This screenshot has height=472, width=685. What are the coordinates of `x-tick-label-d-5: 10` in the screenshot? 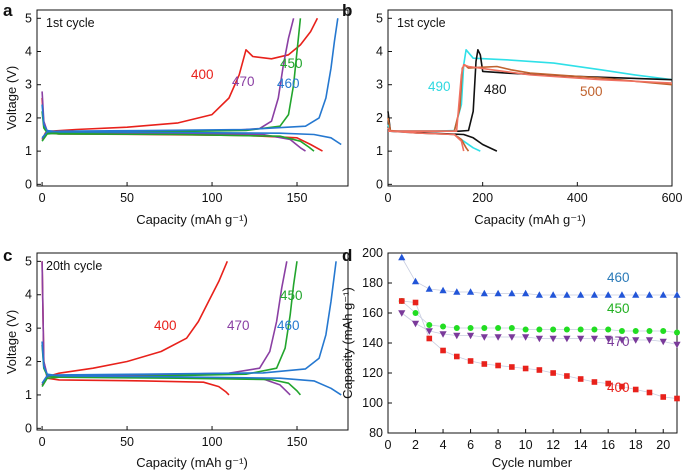 It's located at (526, 445).